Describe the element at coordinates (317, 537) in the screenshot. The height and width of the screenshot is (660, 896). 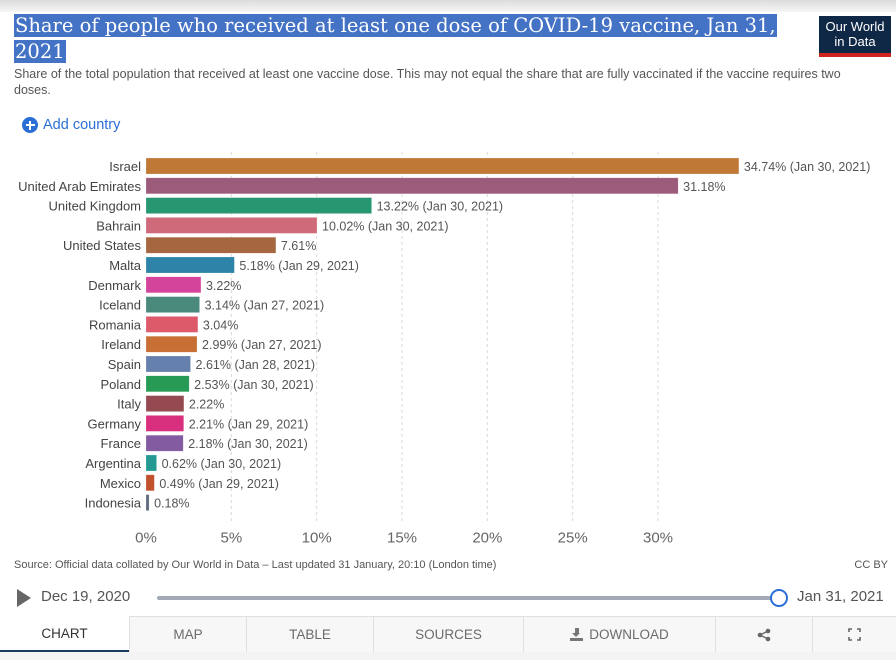
I see `x-tick-label: 10%` at that location.